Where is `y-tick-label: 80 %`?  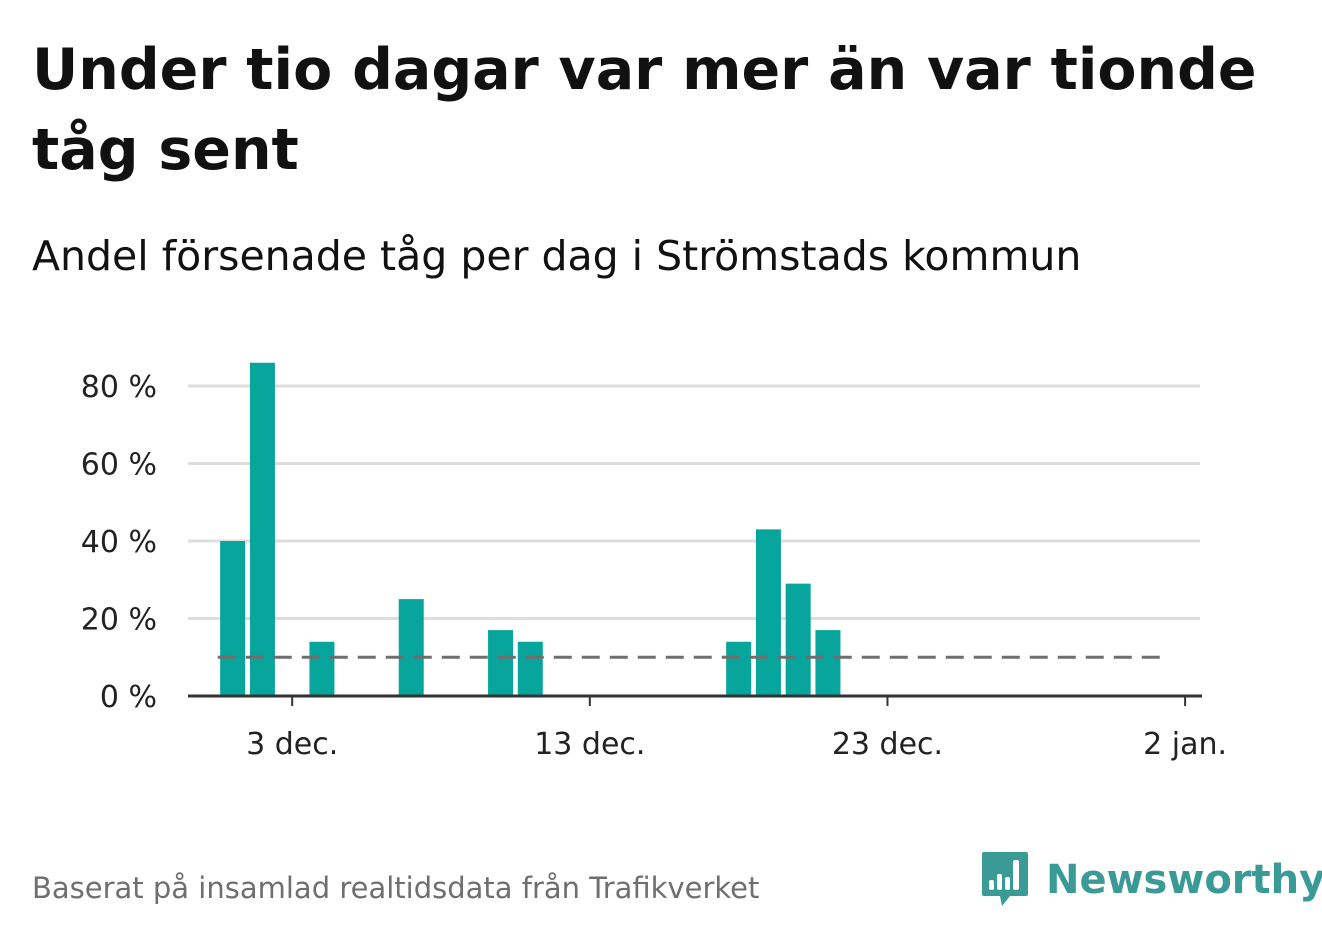 y-tick-label: 80 % is located at coordinates (119, 387).